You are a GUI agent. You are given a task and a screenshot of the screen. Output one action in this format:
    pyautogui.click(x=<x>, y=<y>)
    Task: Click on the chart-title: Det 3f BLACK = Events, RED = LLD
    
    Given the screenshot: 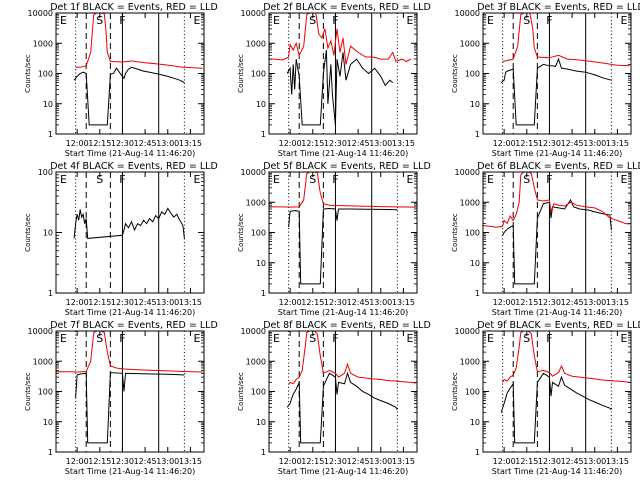 What is the action you would take?
    pyautogui.click(x=558, y=7)
    